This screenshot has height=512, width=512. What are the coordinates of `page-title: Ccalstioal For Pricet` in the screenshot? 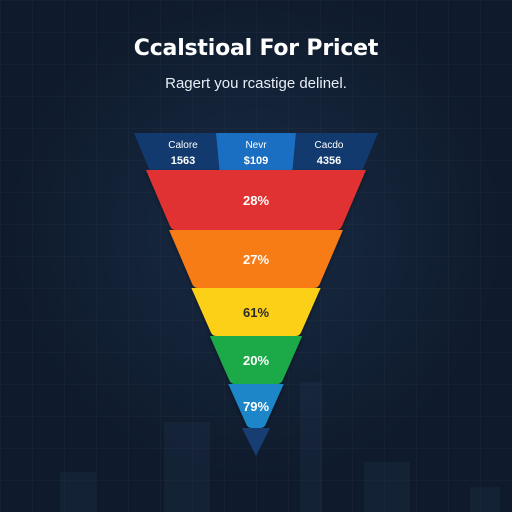 It's located at (256, 48).